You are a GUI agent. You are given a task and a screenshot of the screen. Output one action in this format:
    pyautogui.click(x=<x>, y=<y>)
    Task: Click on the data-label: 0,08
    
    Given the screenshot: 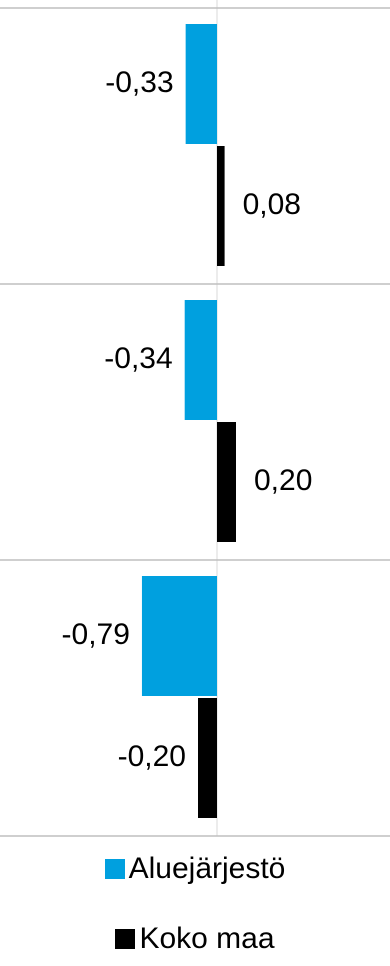 What is the action you would take?
    pyautogui.click(x=272, y=204)
    